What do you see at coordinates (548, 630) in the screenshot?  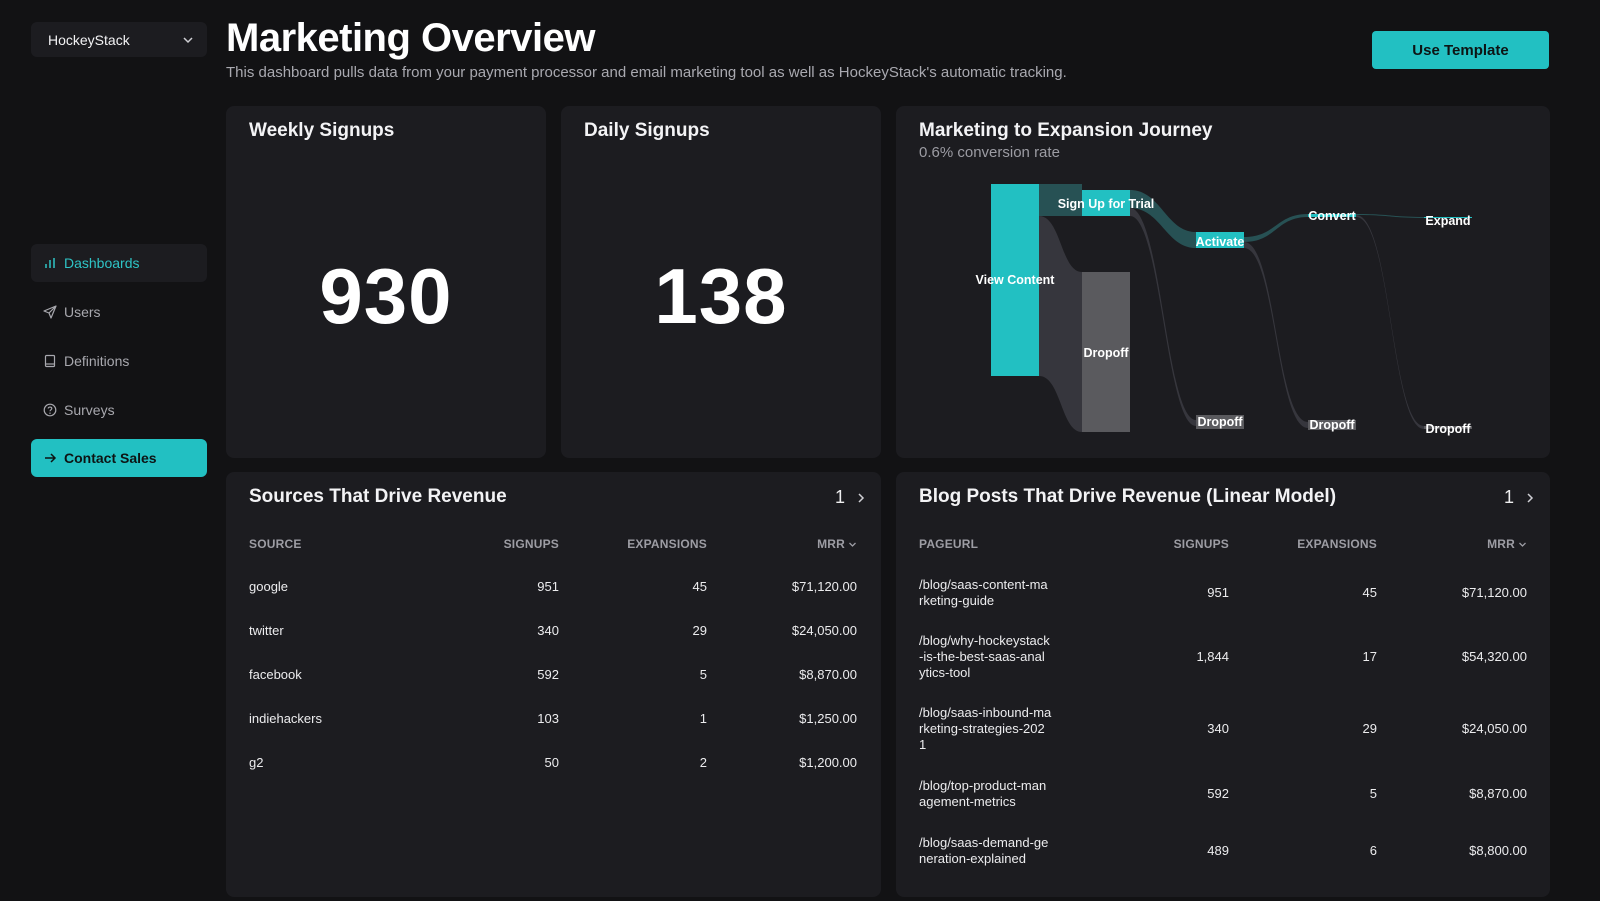 I see `cell-signups: 340` at bounding box center [548, 630].